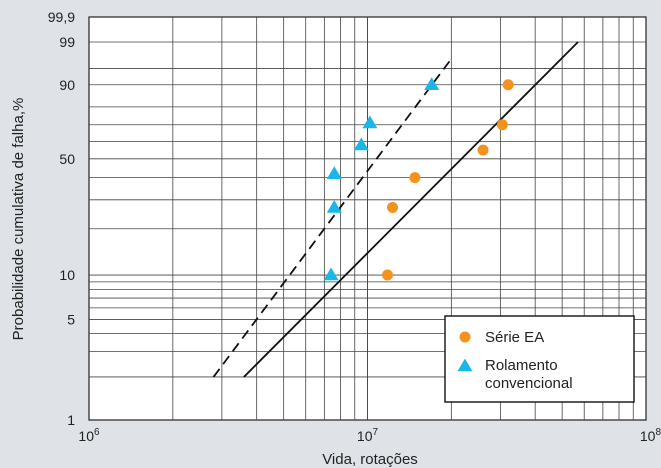  What do you see at coordinates (514, 337) in the screenshot?
I see `legend-label: Série EA` at bounding box center [514, 337].